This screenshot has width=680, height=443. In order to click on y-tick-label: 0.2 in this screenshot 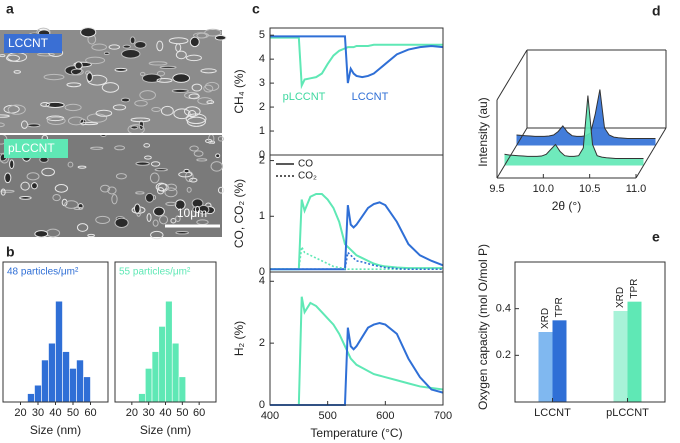, I will do `click(503, 355)`.